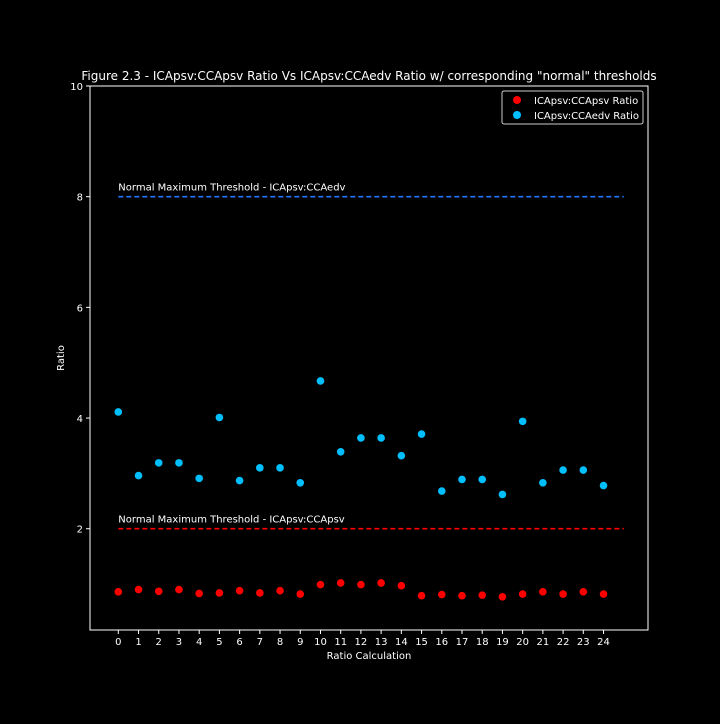 Image resolution: width=720 pixels, height=724 pixels. I want to click on y-axis-label: Ratio, so click(61, 358).